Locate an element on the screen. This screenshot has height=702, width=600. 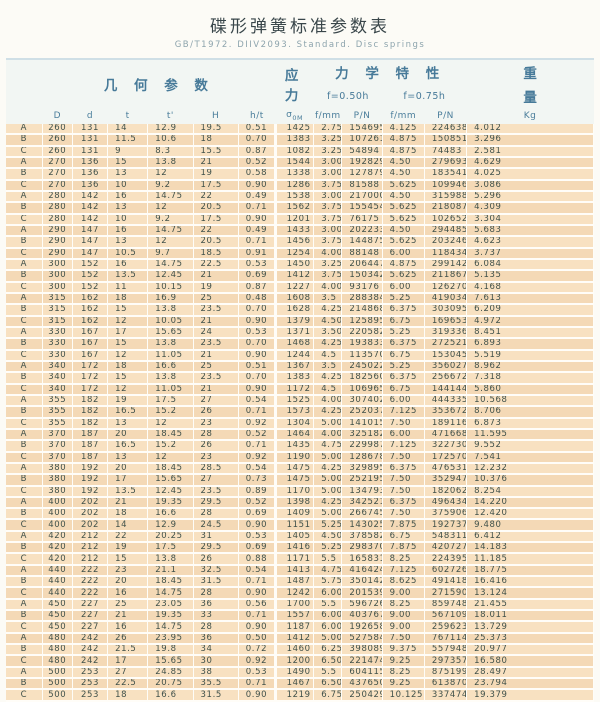
cell-t-prime: 18.45 is located at coordinates (170, 582).